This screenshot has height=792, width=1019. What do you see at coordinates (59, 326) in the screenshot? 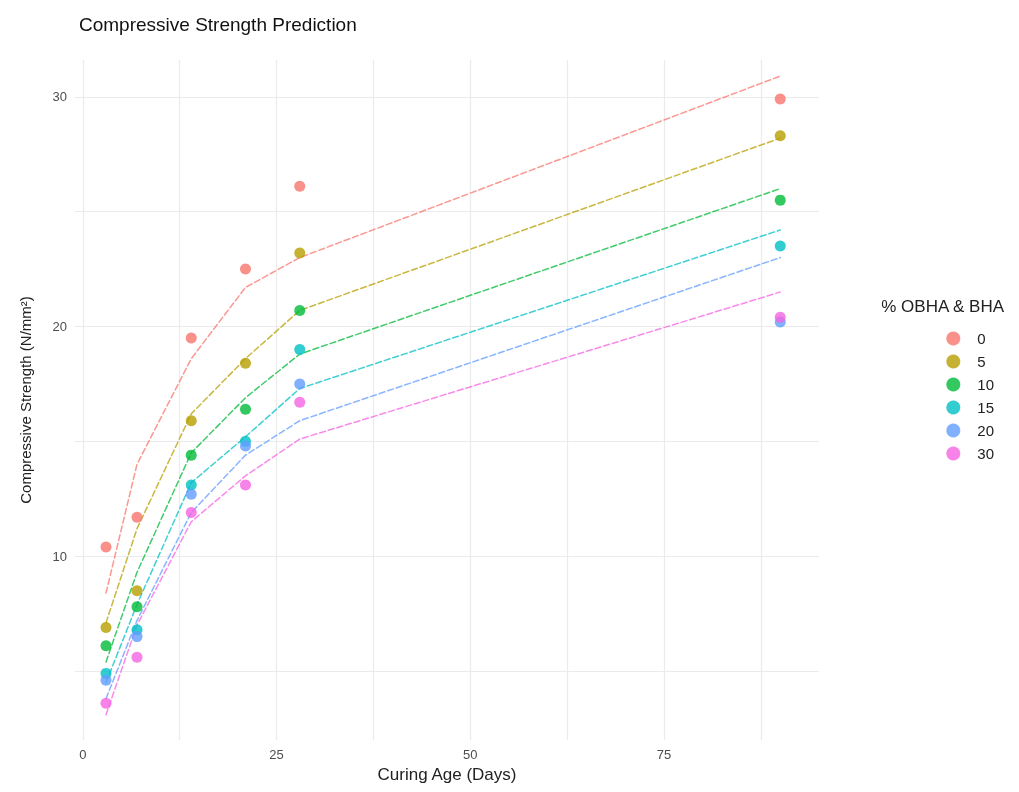
I see `y-tick-label: 20` at bounding box center [59, 326].